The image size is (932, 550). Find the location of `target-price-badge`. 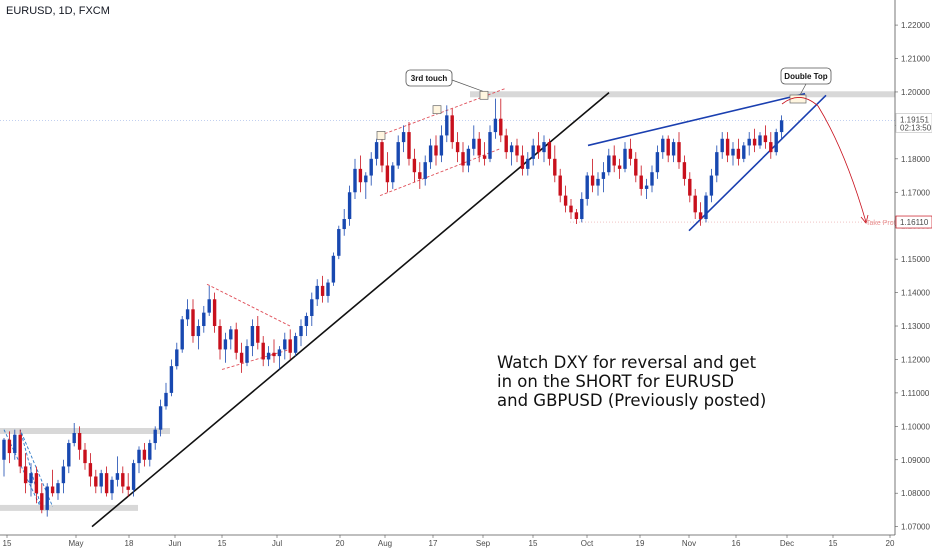

target-price-badge is located at coordinates (913, 222).